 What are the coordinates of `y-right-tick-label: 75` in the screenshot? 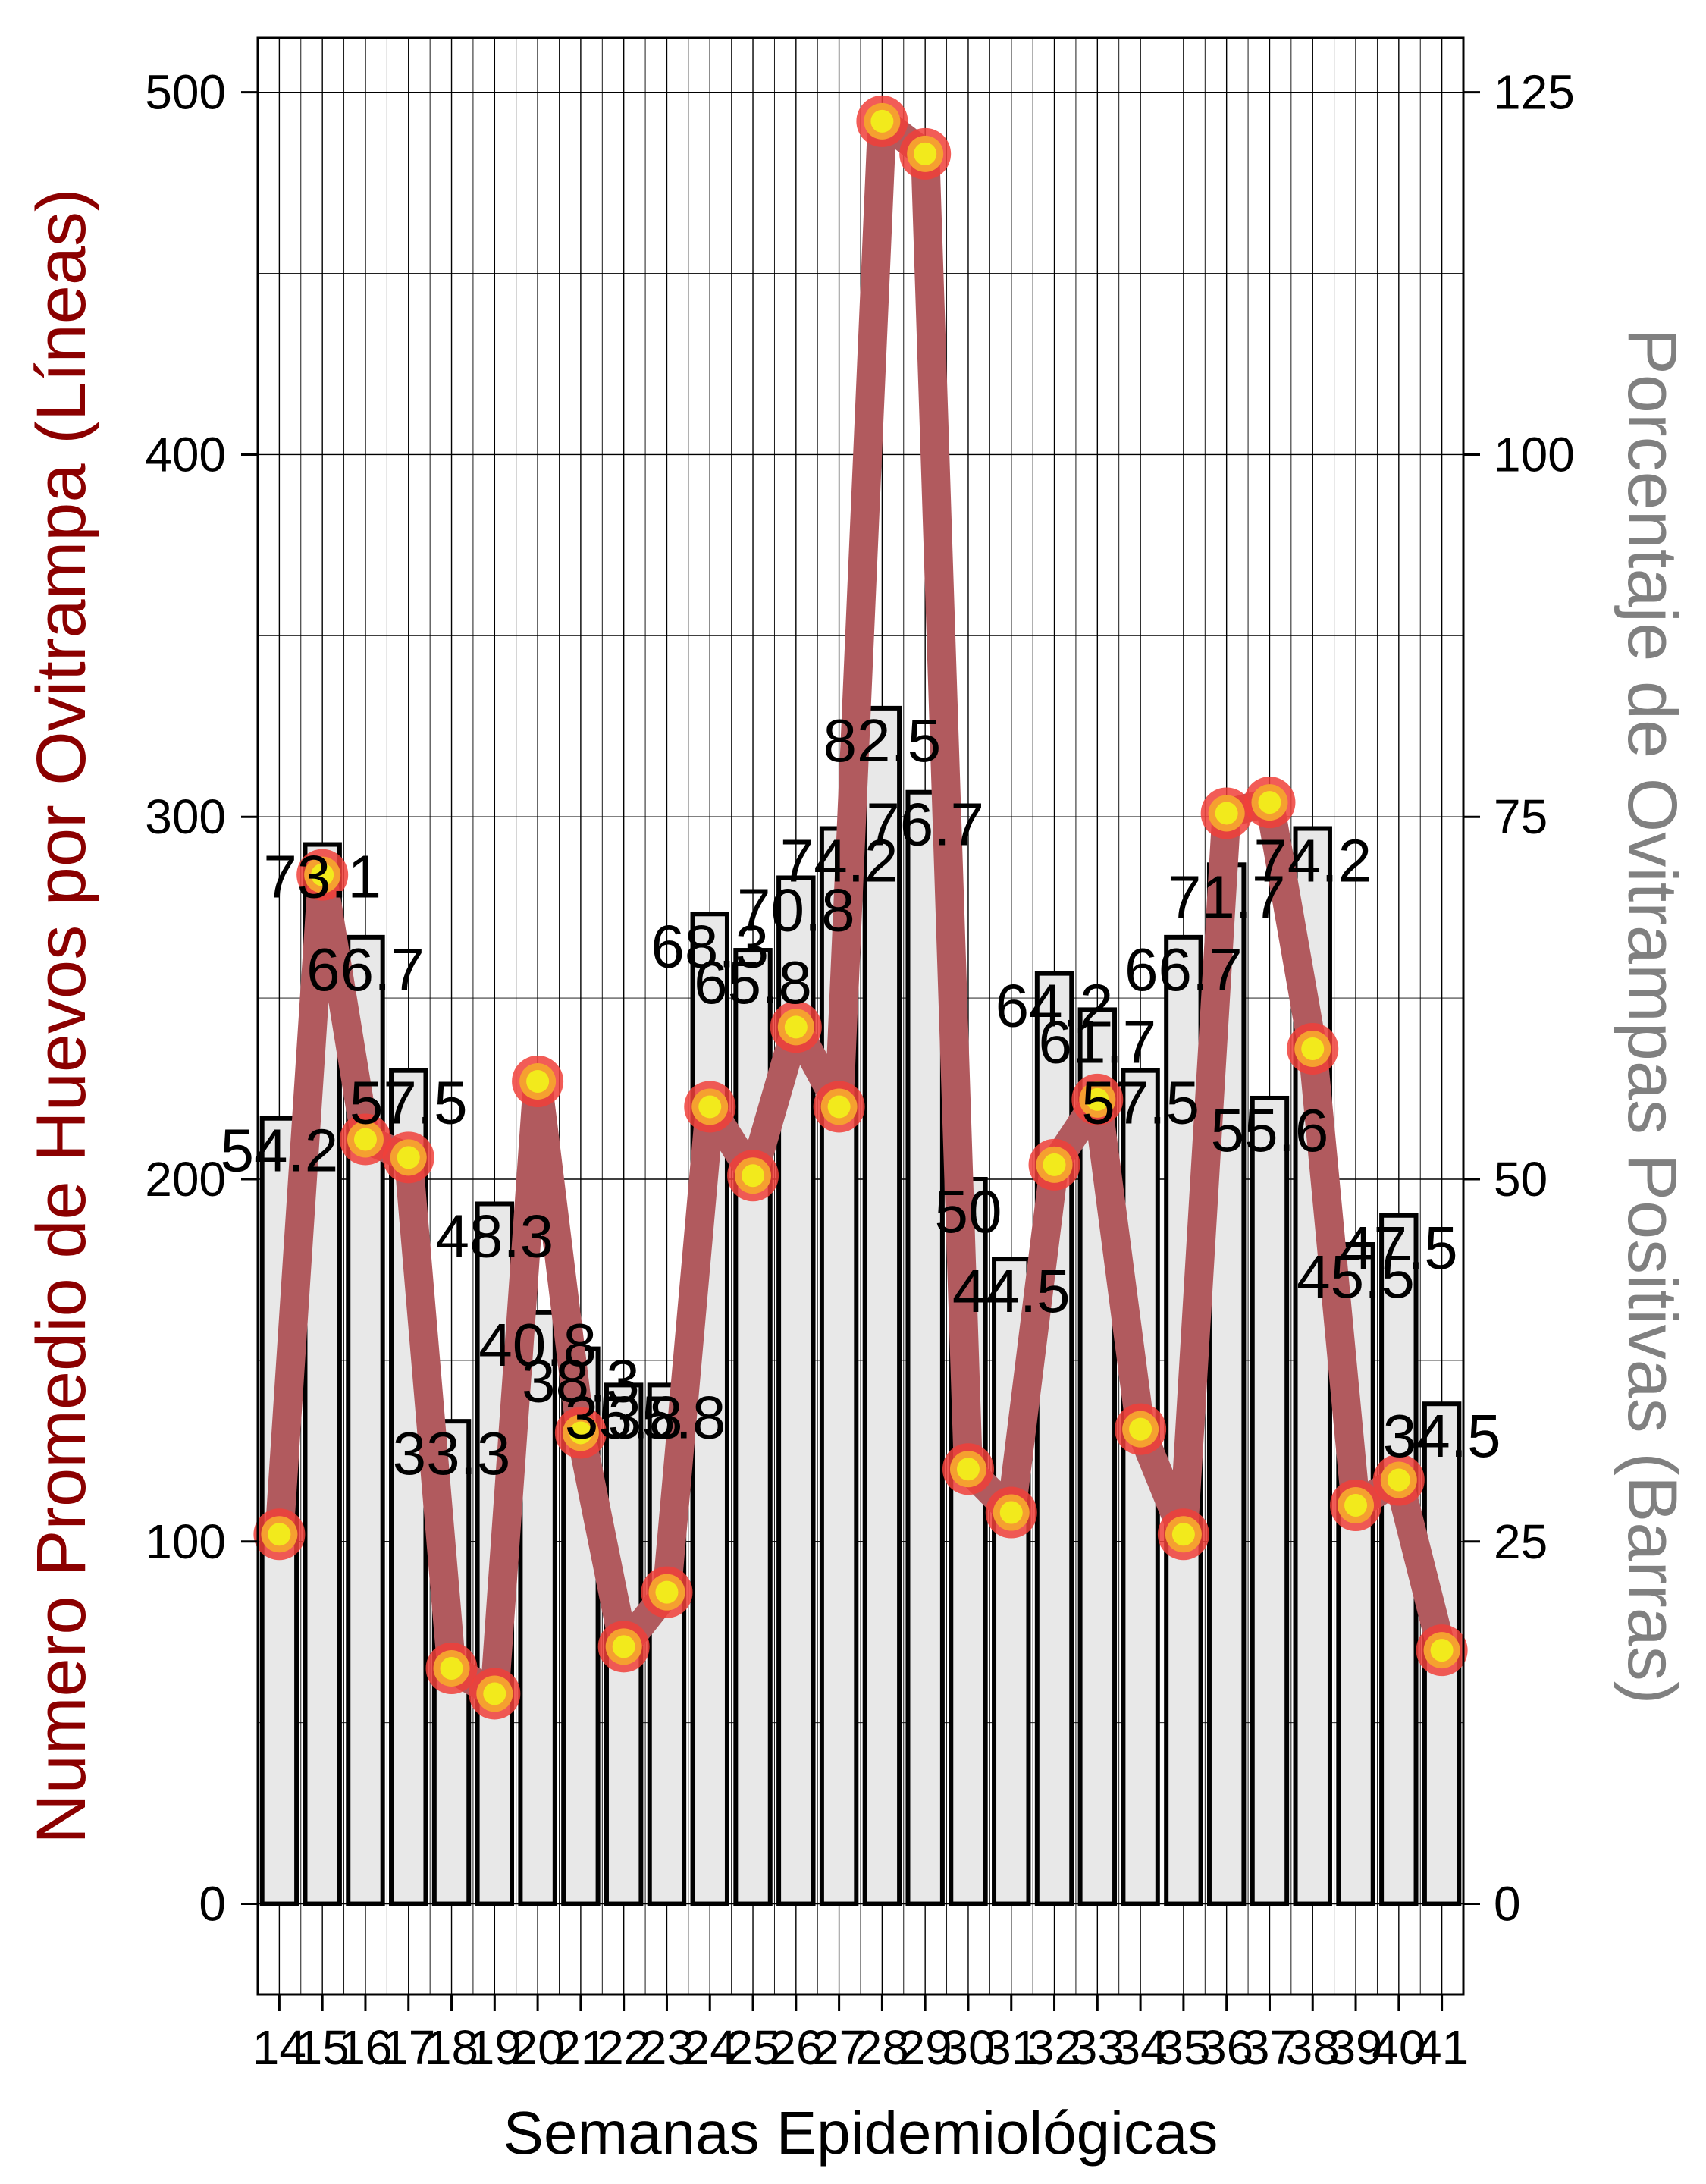 It's located at (1521, 816).